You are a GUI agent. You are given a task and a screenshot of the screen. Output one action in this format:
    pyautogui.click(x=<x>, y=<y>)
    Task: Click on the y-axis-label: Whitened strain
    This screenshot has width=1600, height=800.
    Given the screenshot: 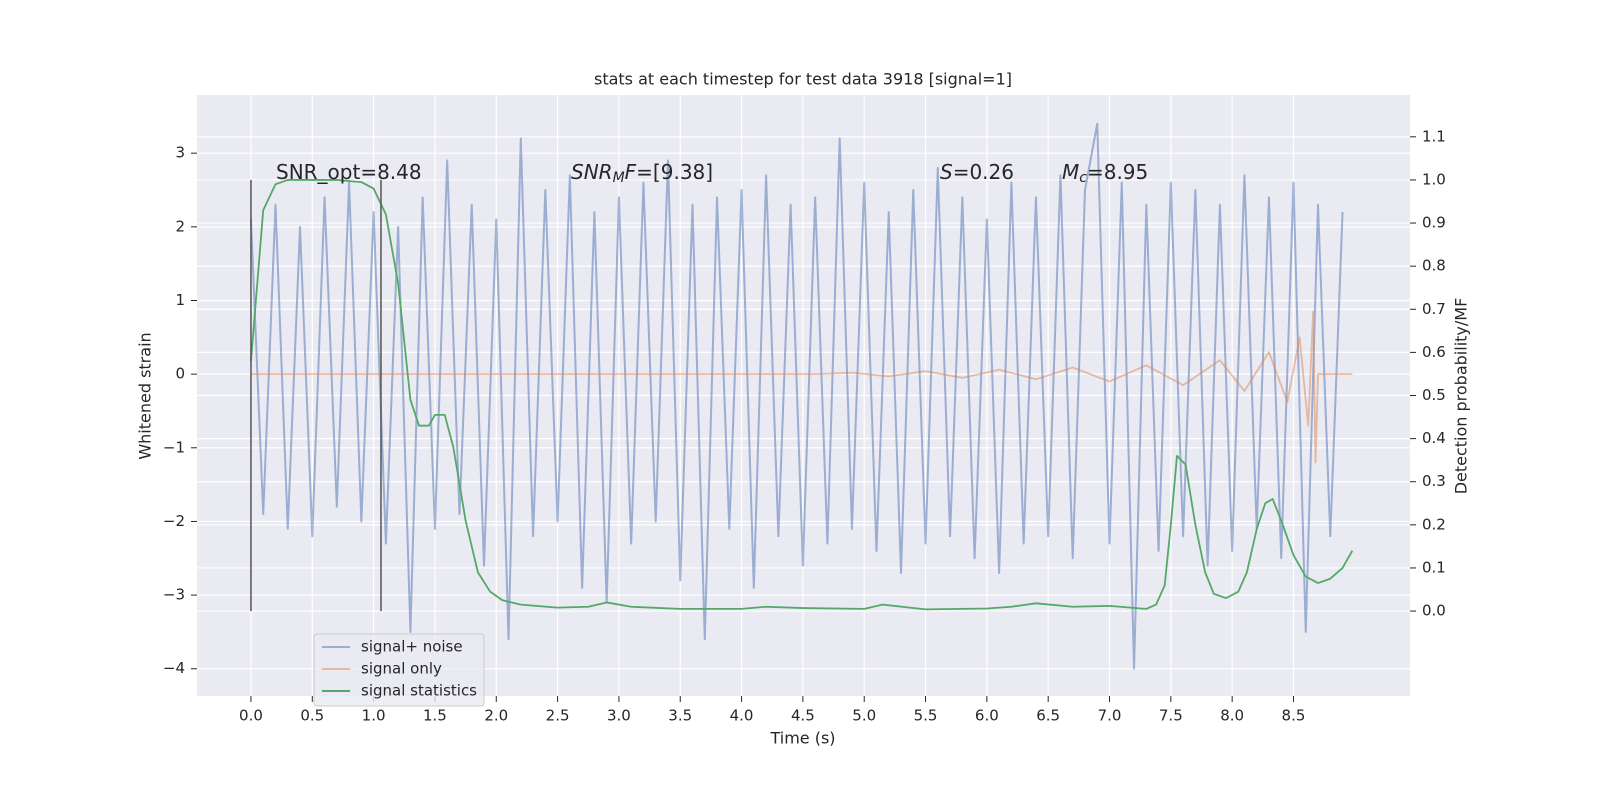 What is the action you would take?
    pyautogui.click(x=145, y=395)
    